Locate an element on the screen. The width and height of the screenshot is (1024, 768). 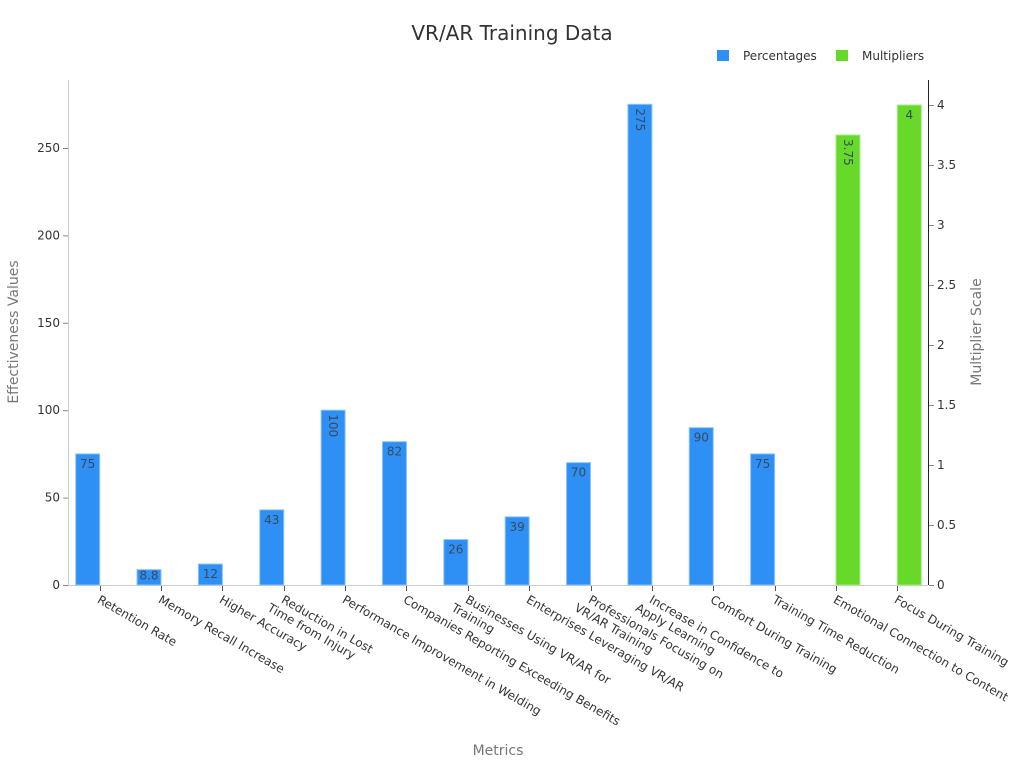
y-axis-title: Effectiveness Values is located at coordinates (14, 331).